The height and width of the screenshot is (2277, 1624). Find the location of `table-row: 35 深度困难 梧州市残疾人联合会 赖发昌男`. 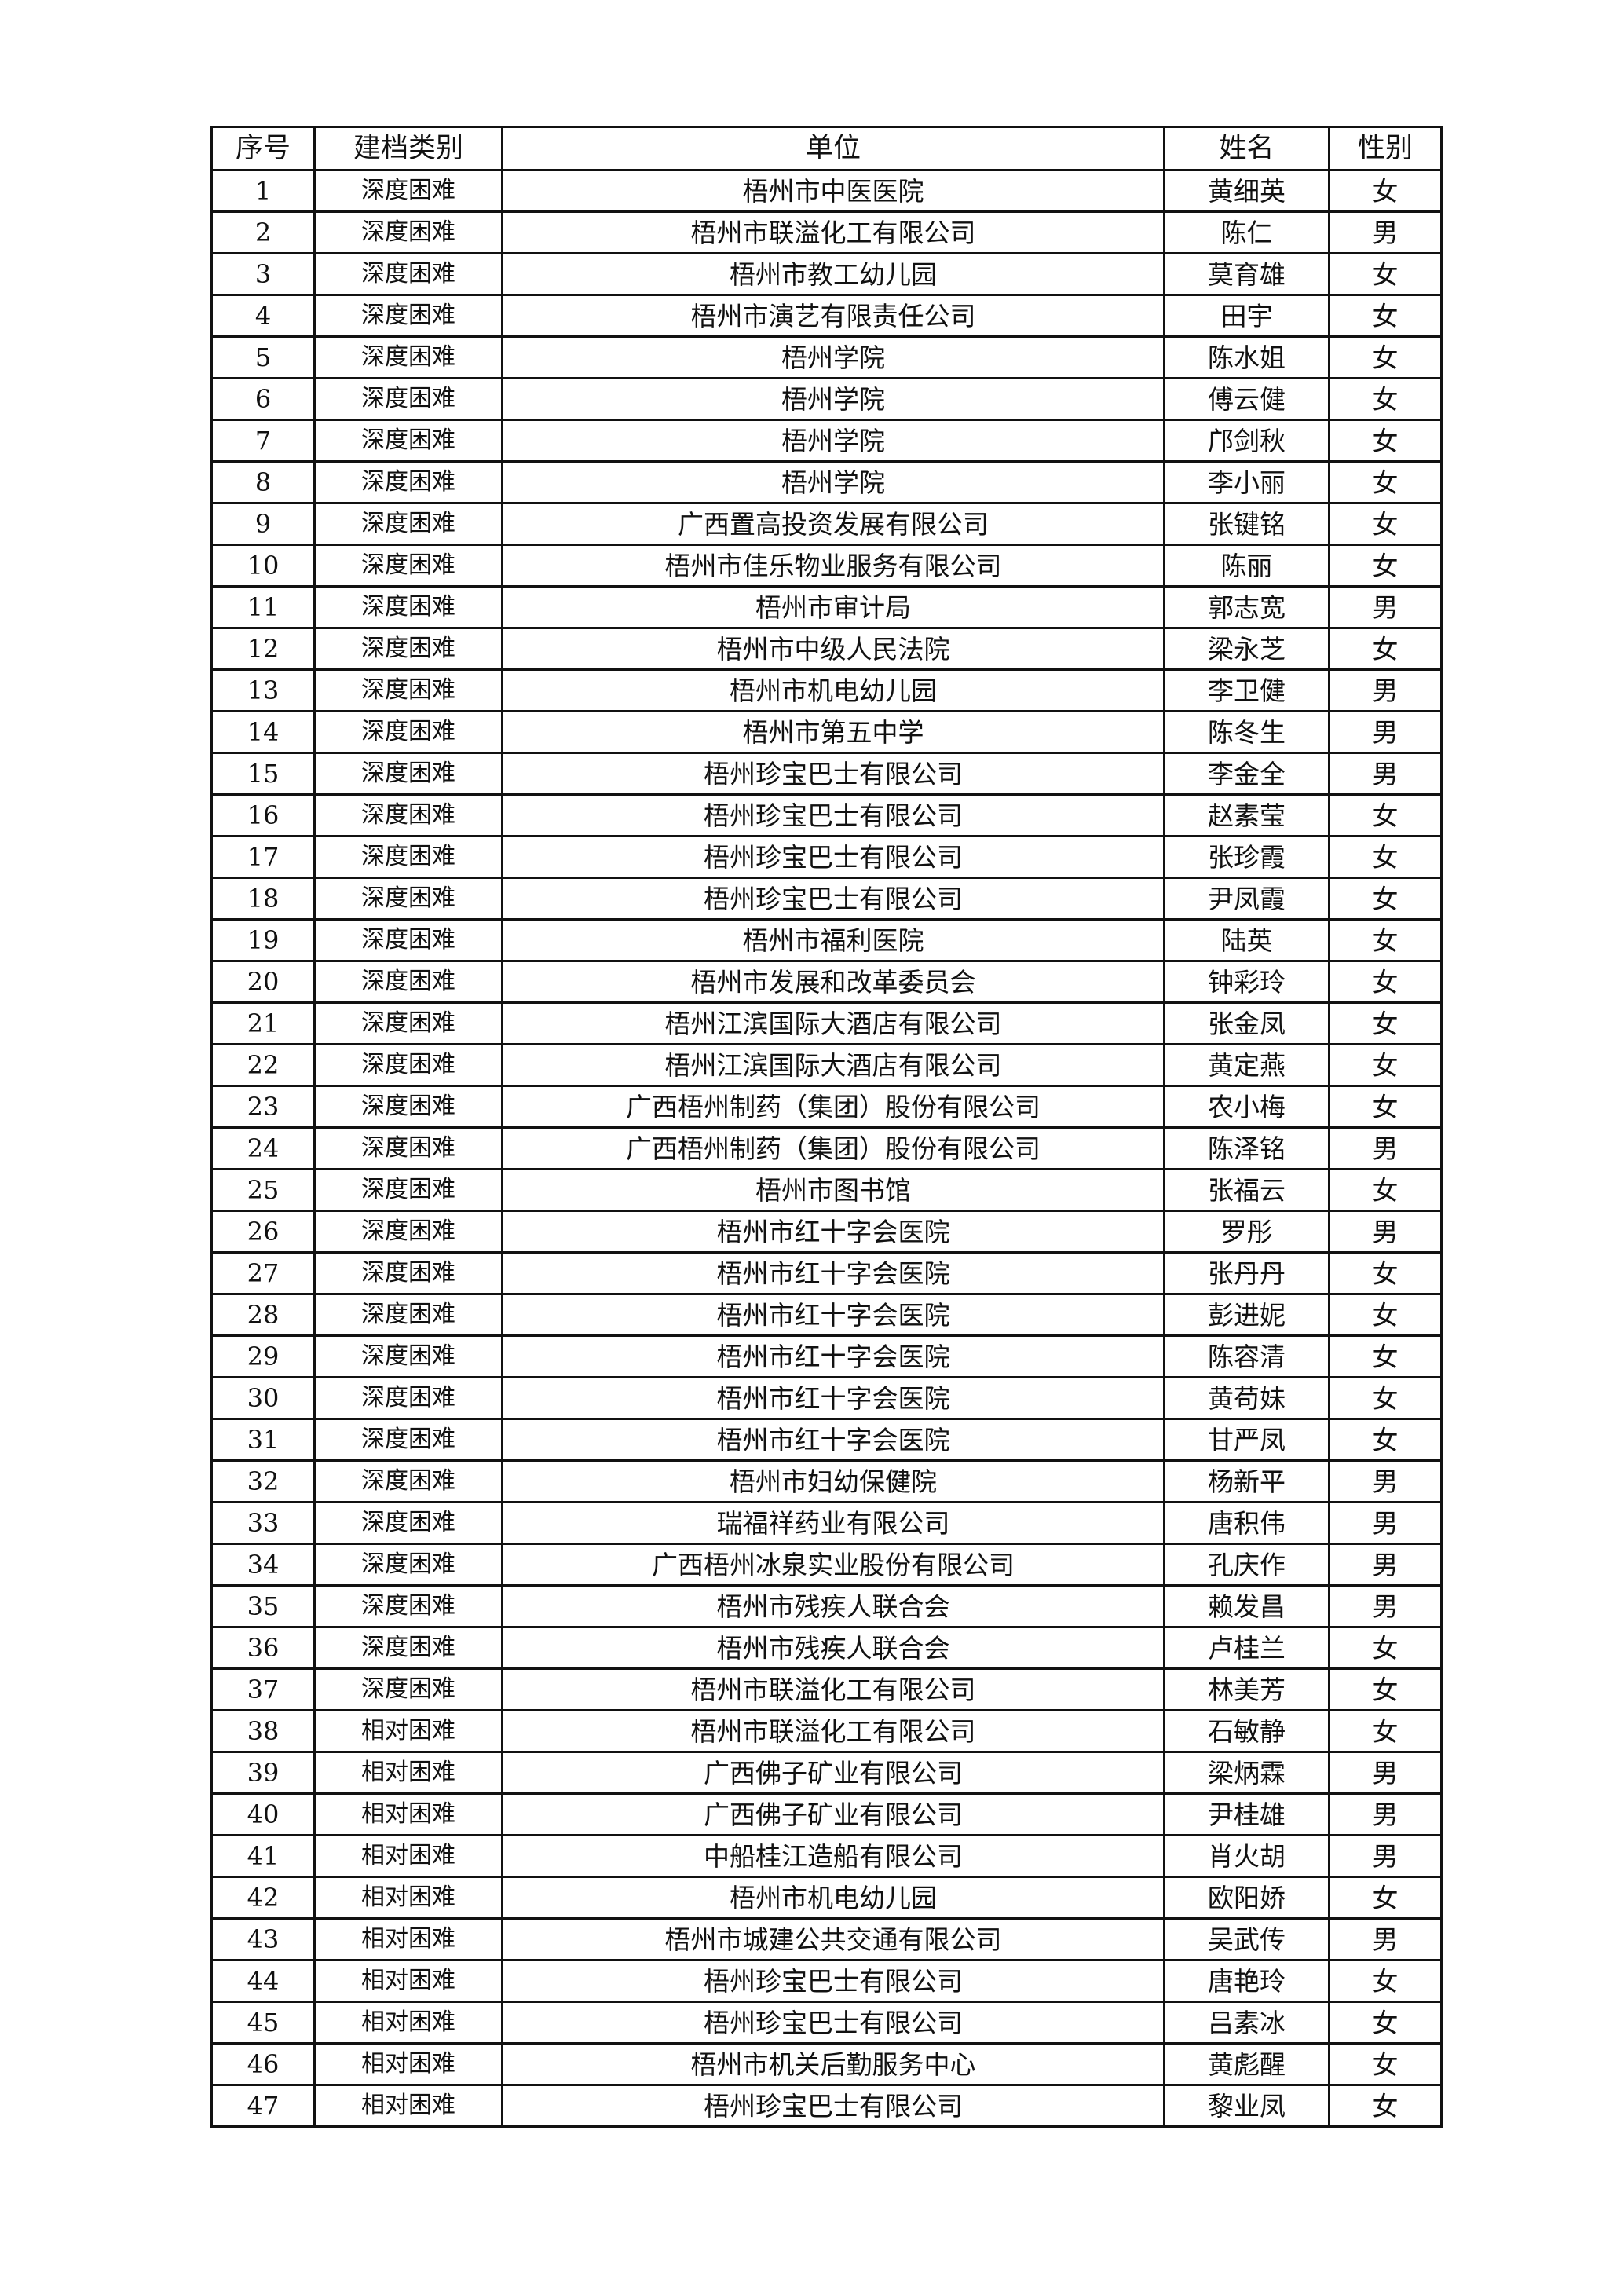

table-row: 35 深度困难 梧州市残疾人联合会 赖发昌男 is located at coordinates (826, 1606).